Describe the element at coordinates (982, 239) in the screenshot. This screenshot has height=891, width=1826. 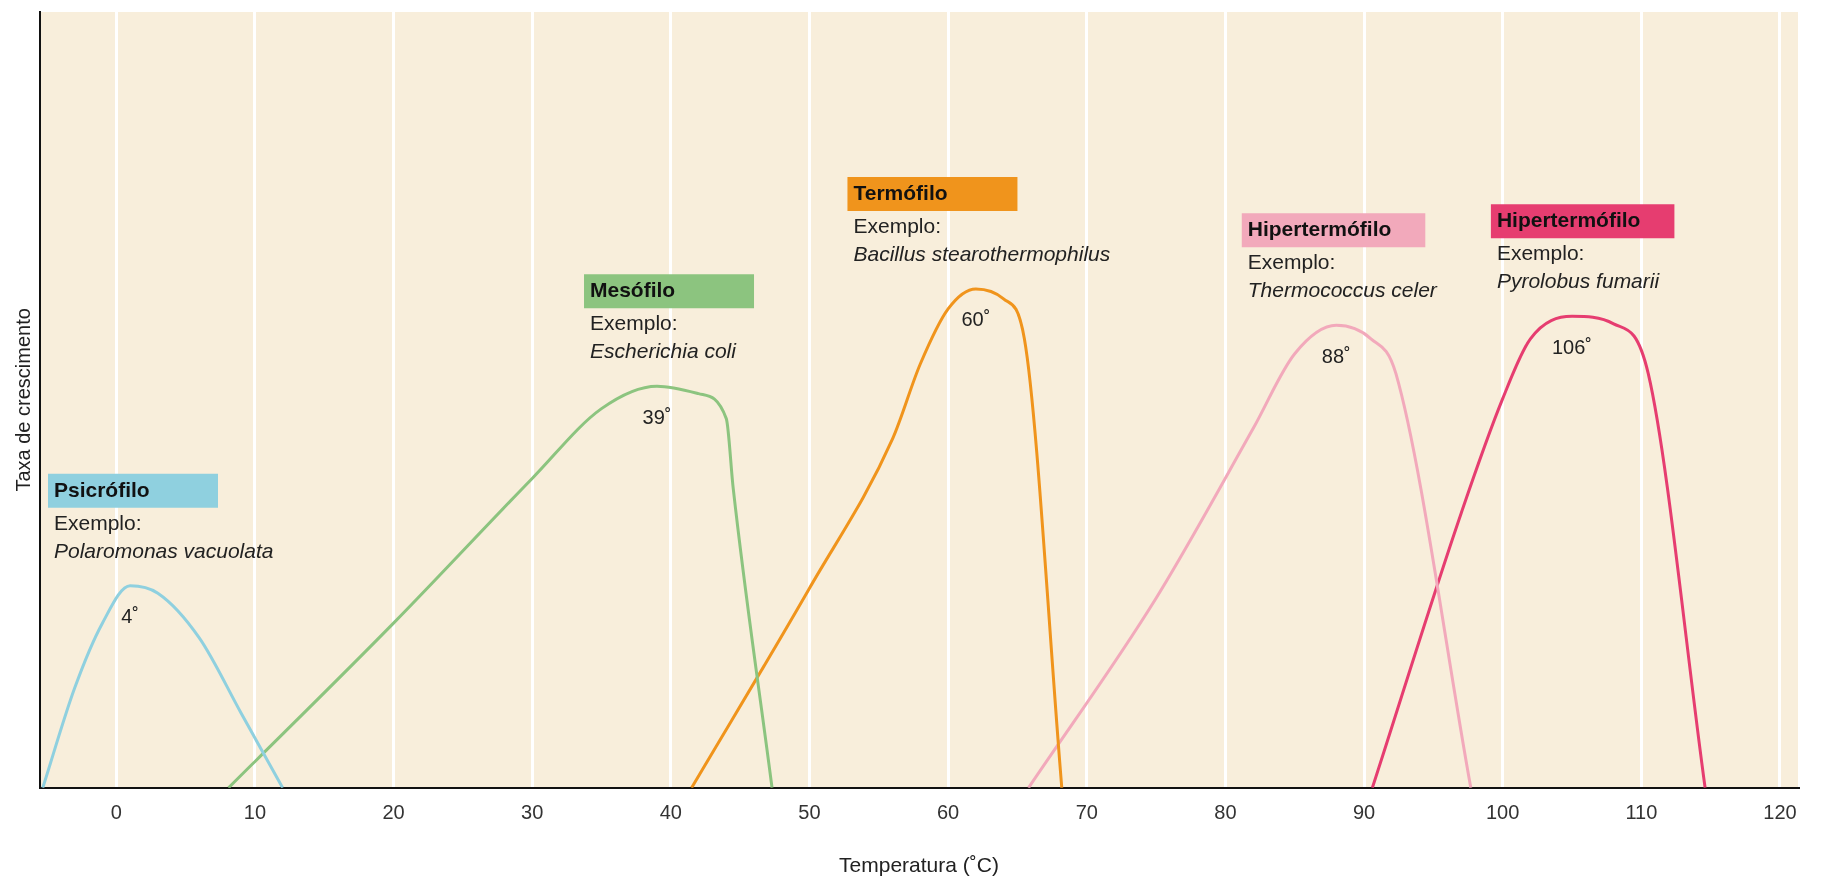
I see `text: Exemplo: Bacillus stearothermophilus` at that location.